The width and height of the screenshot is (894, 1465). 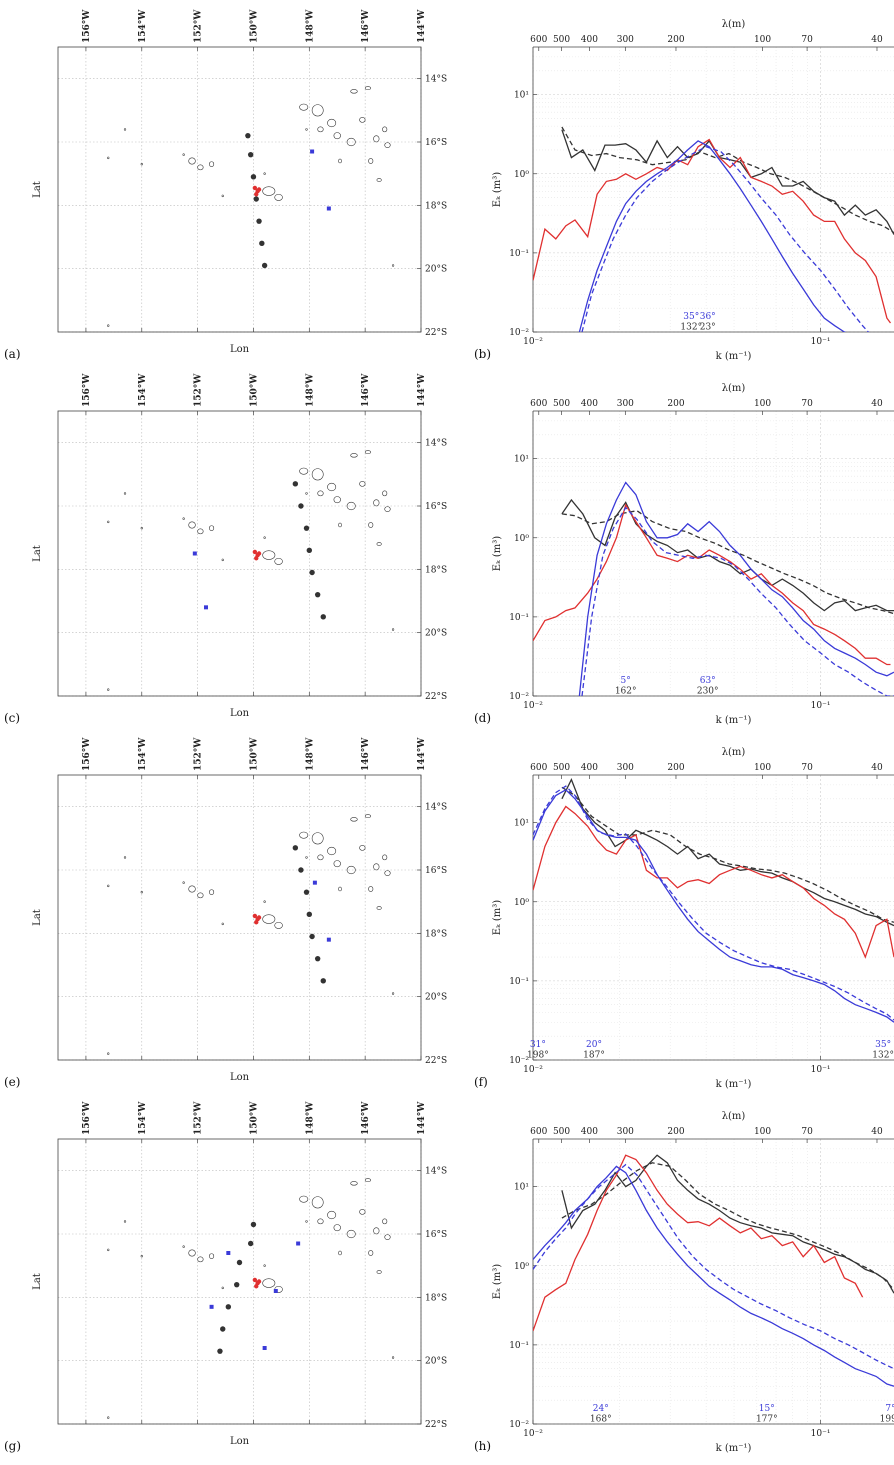 What do you see at coordinates (821, 1070) in the screenshot?
I see `spec-xtick-label: 10⁻¹` at bounding box center [821, 1070].